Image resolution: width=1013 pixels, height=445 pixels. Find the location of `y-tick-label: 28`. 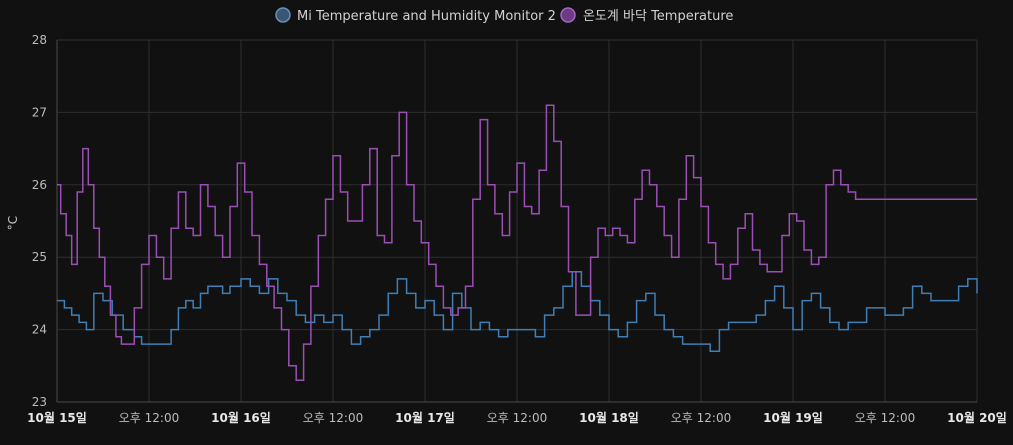

y-tick-label: 28 is located at coordinates (39, 40).